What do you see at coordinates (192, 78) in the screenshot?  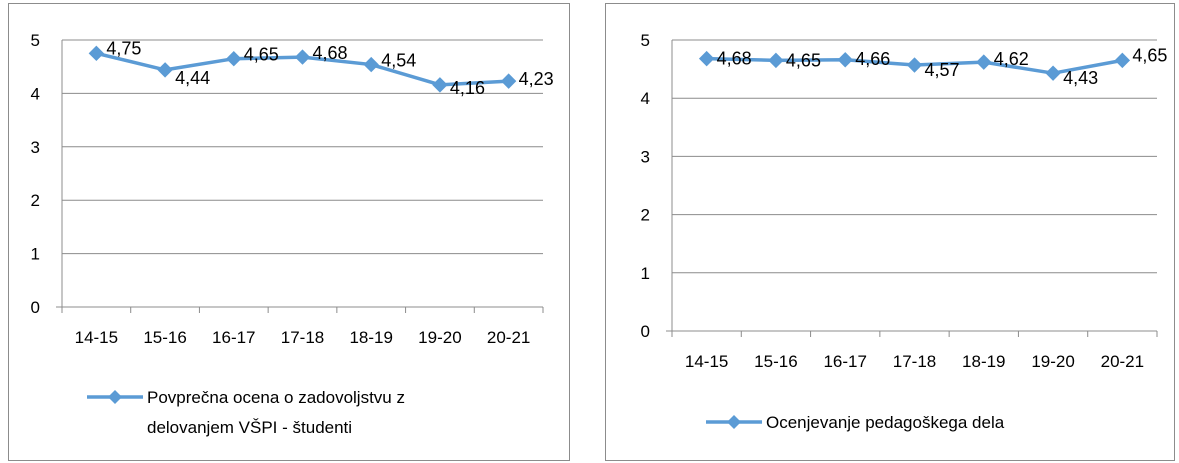 I see `data-label: 4,44` at bounding box center [192, 78].